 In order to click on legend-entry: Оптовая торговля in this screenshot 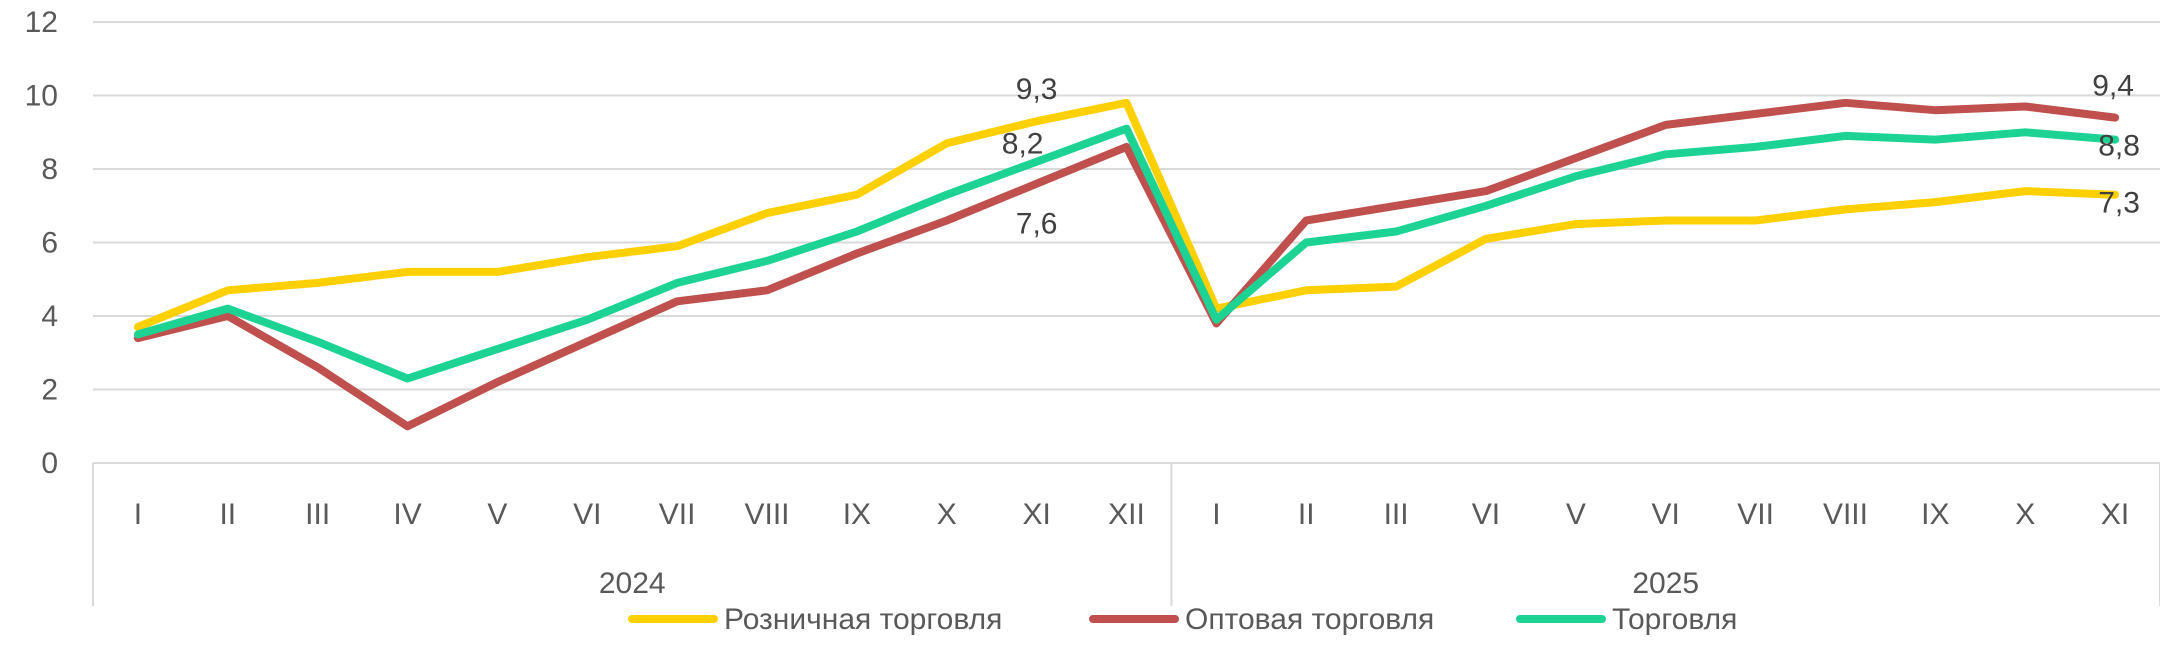, I will do `click(1309, 619)`.